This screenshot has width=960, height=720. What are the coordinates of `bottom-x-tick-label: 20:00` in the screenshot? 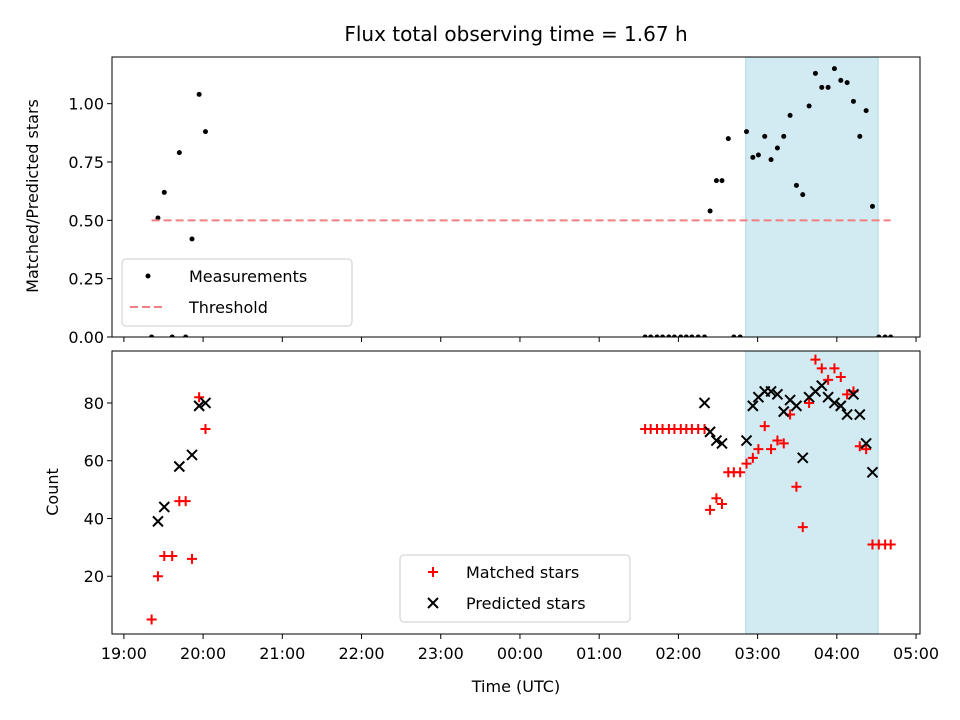 It's located at (203, 653).